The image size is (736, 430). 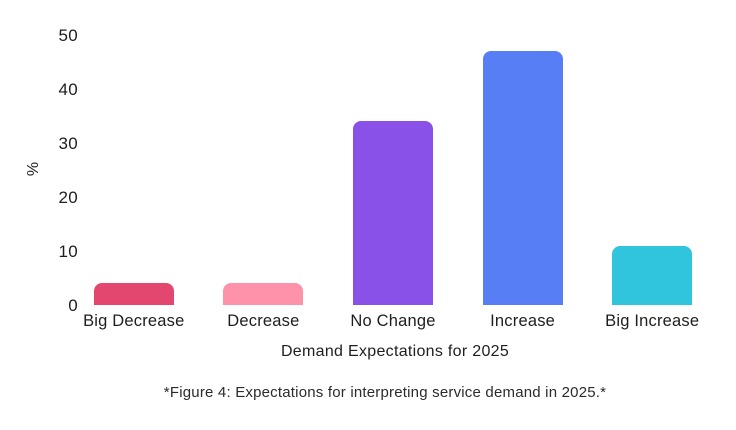 I want to click on y-tick-label: 10, so click(x=68, y=251).